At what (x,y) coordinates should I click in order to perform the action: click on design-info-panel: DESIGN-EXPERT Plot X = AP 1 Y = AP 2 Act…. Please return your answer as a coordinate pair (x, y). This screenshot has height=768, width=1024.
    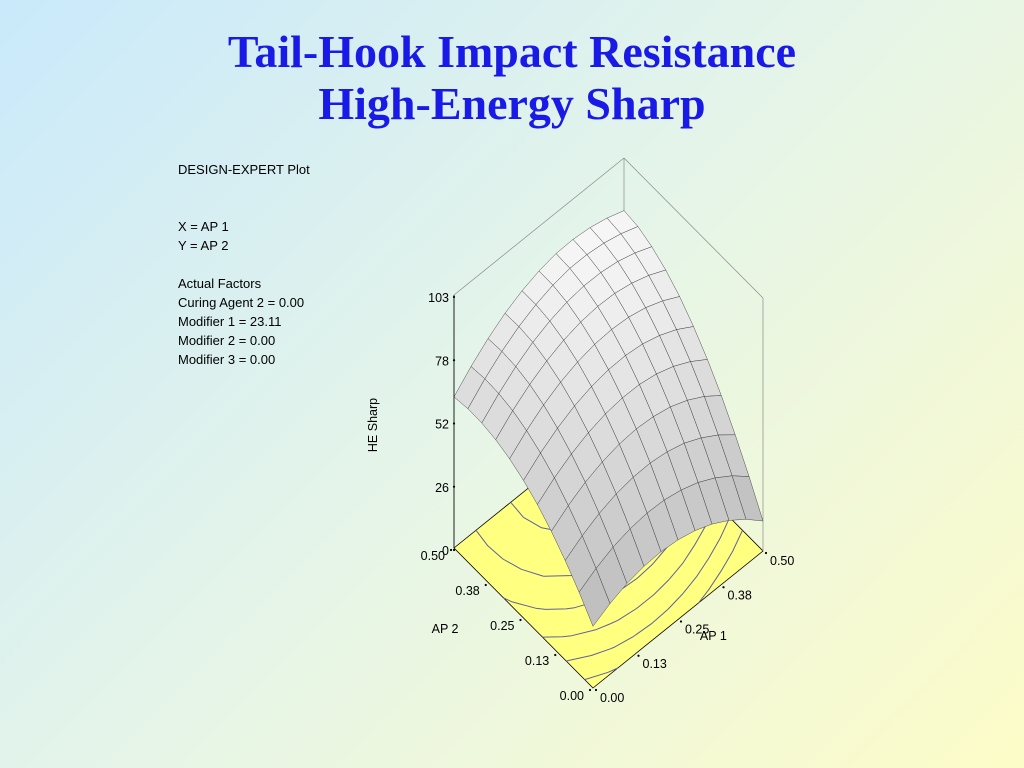
    Looking at the image, I should click on (244, 264).